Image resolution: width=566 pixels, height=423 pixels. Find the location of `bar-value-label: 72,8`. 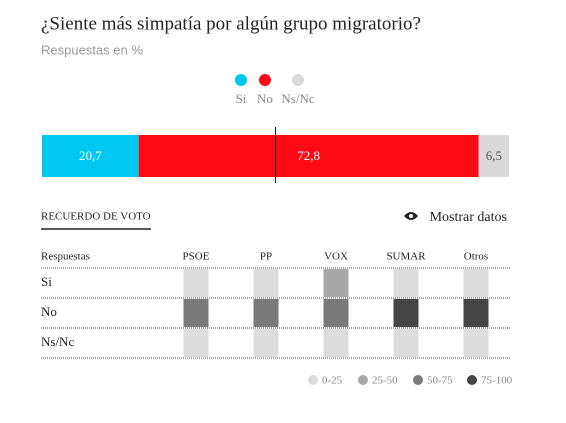

bar-value-label: 72,8 is located at coordinates (308, 155).